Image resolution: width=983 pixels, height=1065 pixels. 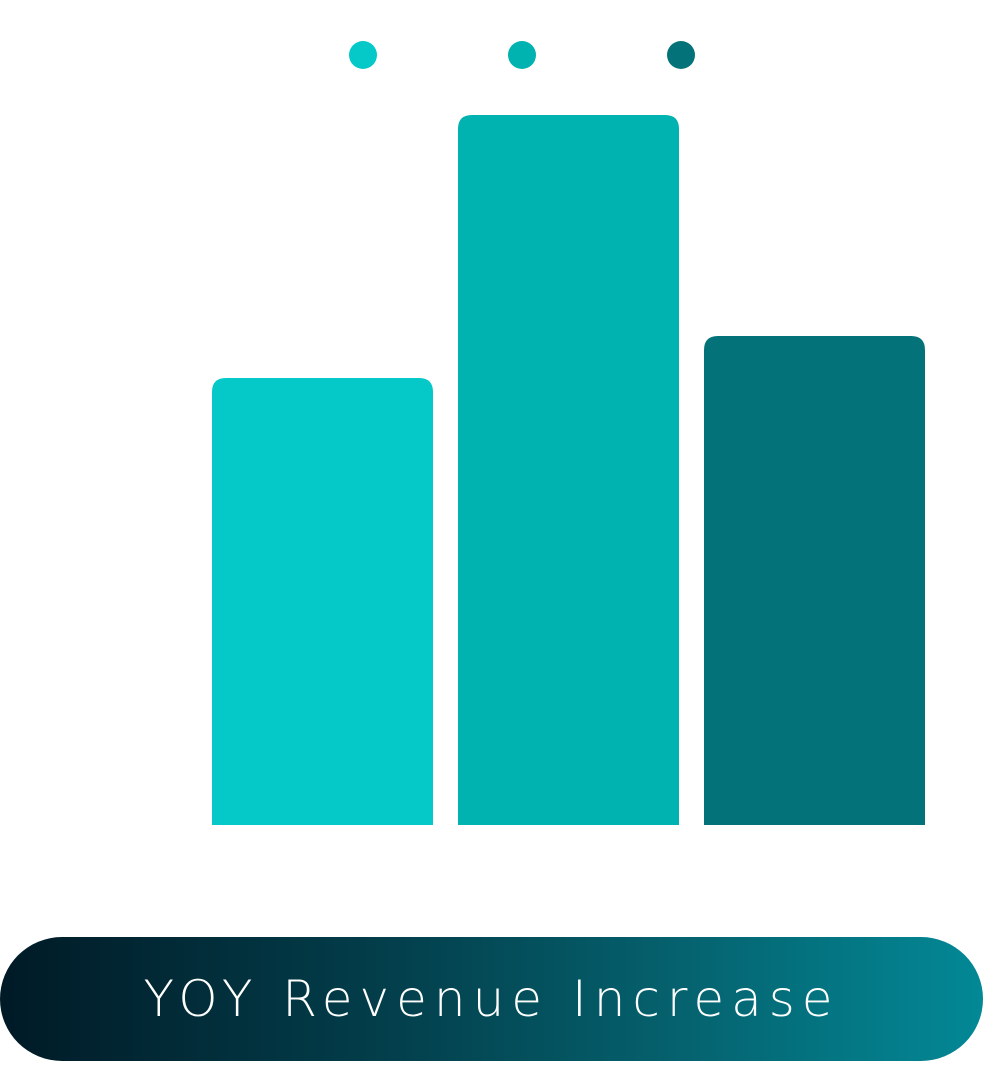 I want to click on chart-legend, so click(x=522, y=55).